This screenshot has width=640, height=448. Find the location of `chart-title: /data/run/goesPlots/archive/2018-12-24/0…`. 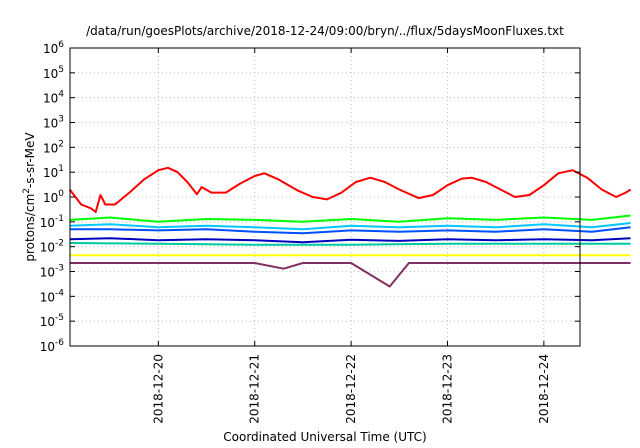

chart-title: /data/run/goesPlots/archive/2018-12-24/0… is located at coordinates (325, 31).